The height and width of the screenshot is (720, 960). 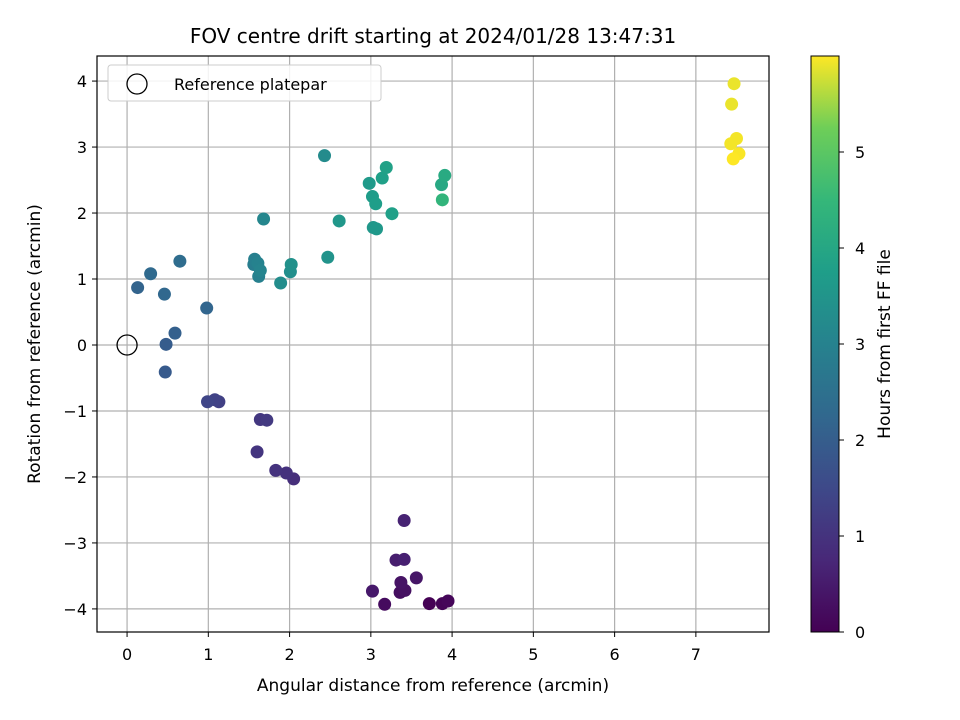 I want to click on colorbar-tick-label: 3, so click(x=860, y=344).